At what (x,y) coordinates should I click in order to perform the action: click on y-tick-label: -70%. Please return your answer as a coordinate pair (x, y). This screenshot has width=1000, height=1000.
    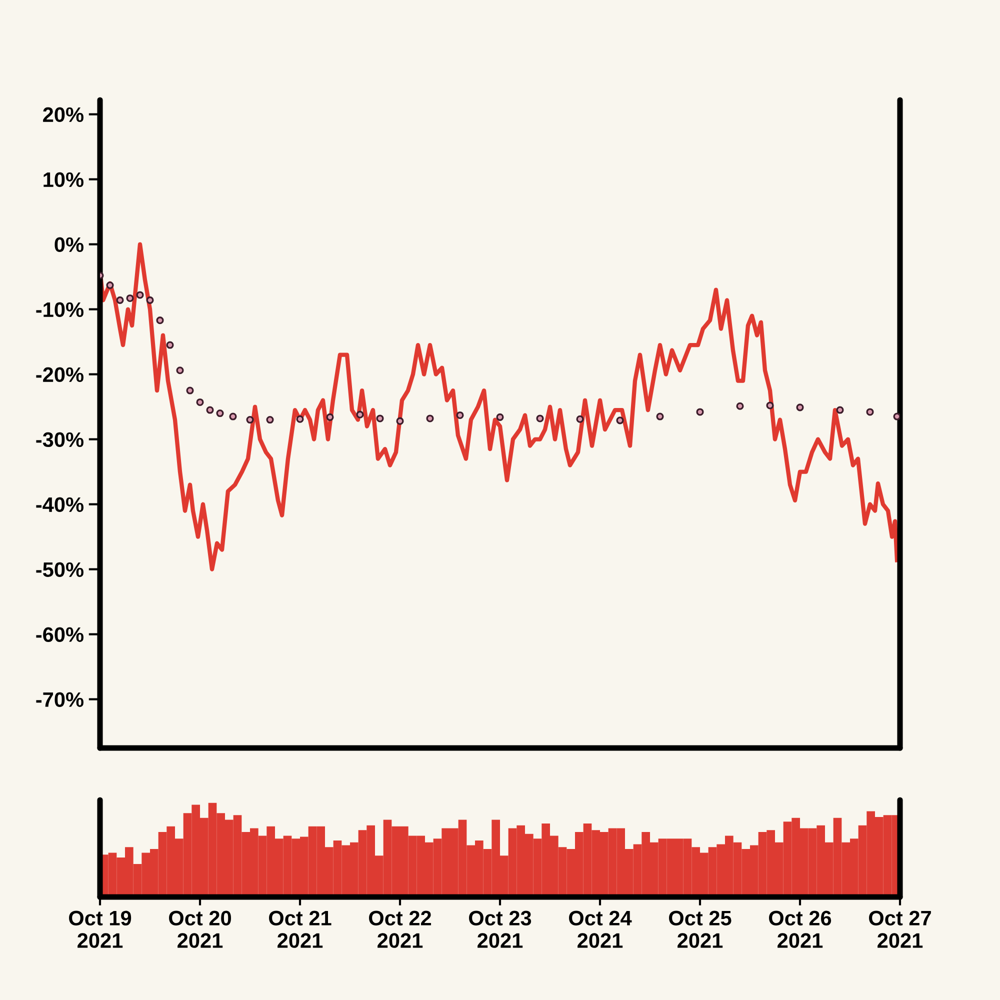
    Looking at the image, I should click on (60, 700).